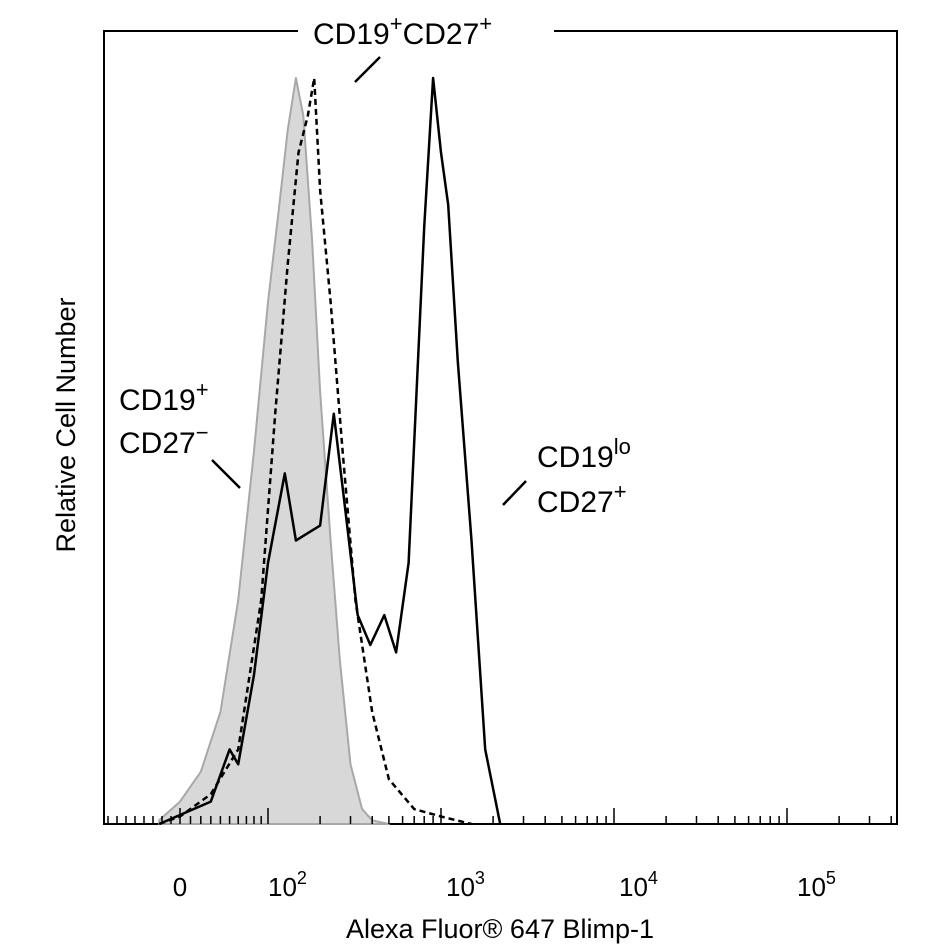  What do you see at coordinates (66, 424) in the screenshot?
I see `y-axis-label: Relative Cell Number` at bounding box center [66, 424].